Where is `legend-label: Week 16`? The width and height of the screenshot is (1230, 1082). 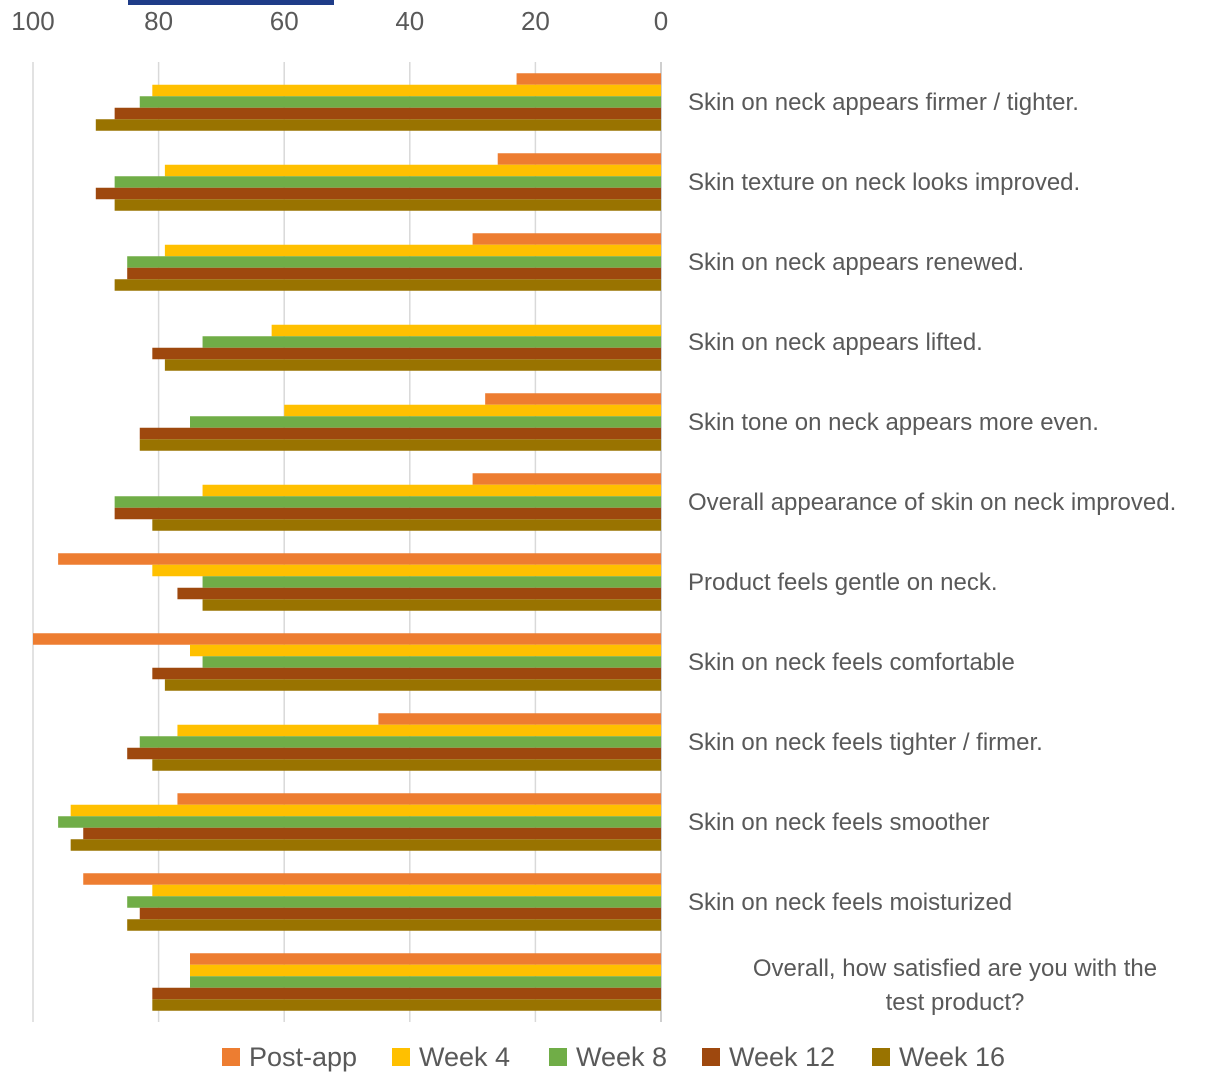
legend-label: Week 16 is located at coordinates (952, 1057).